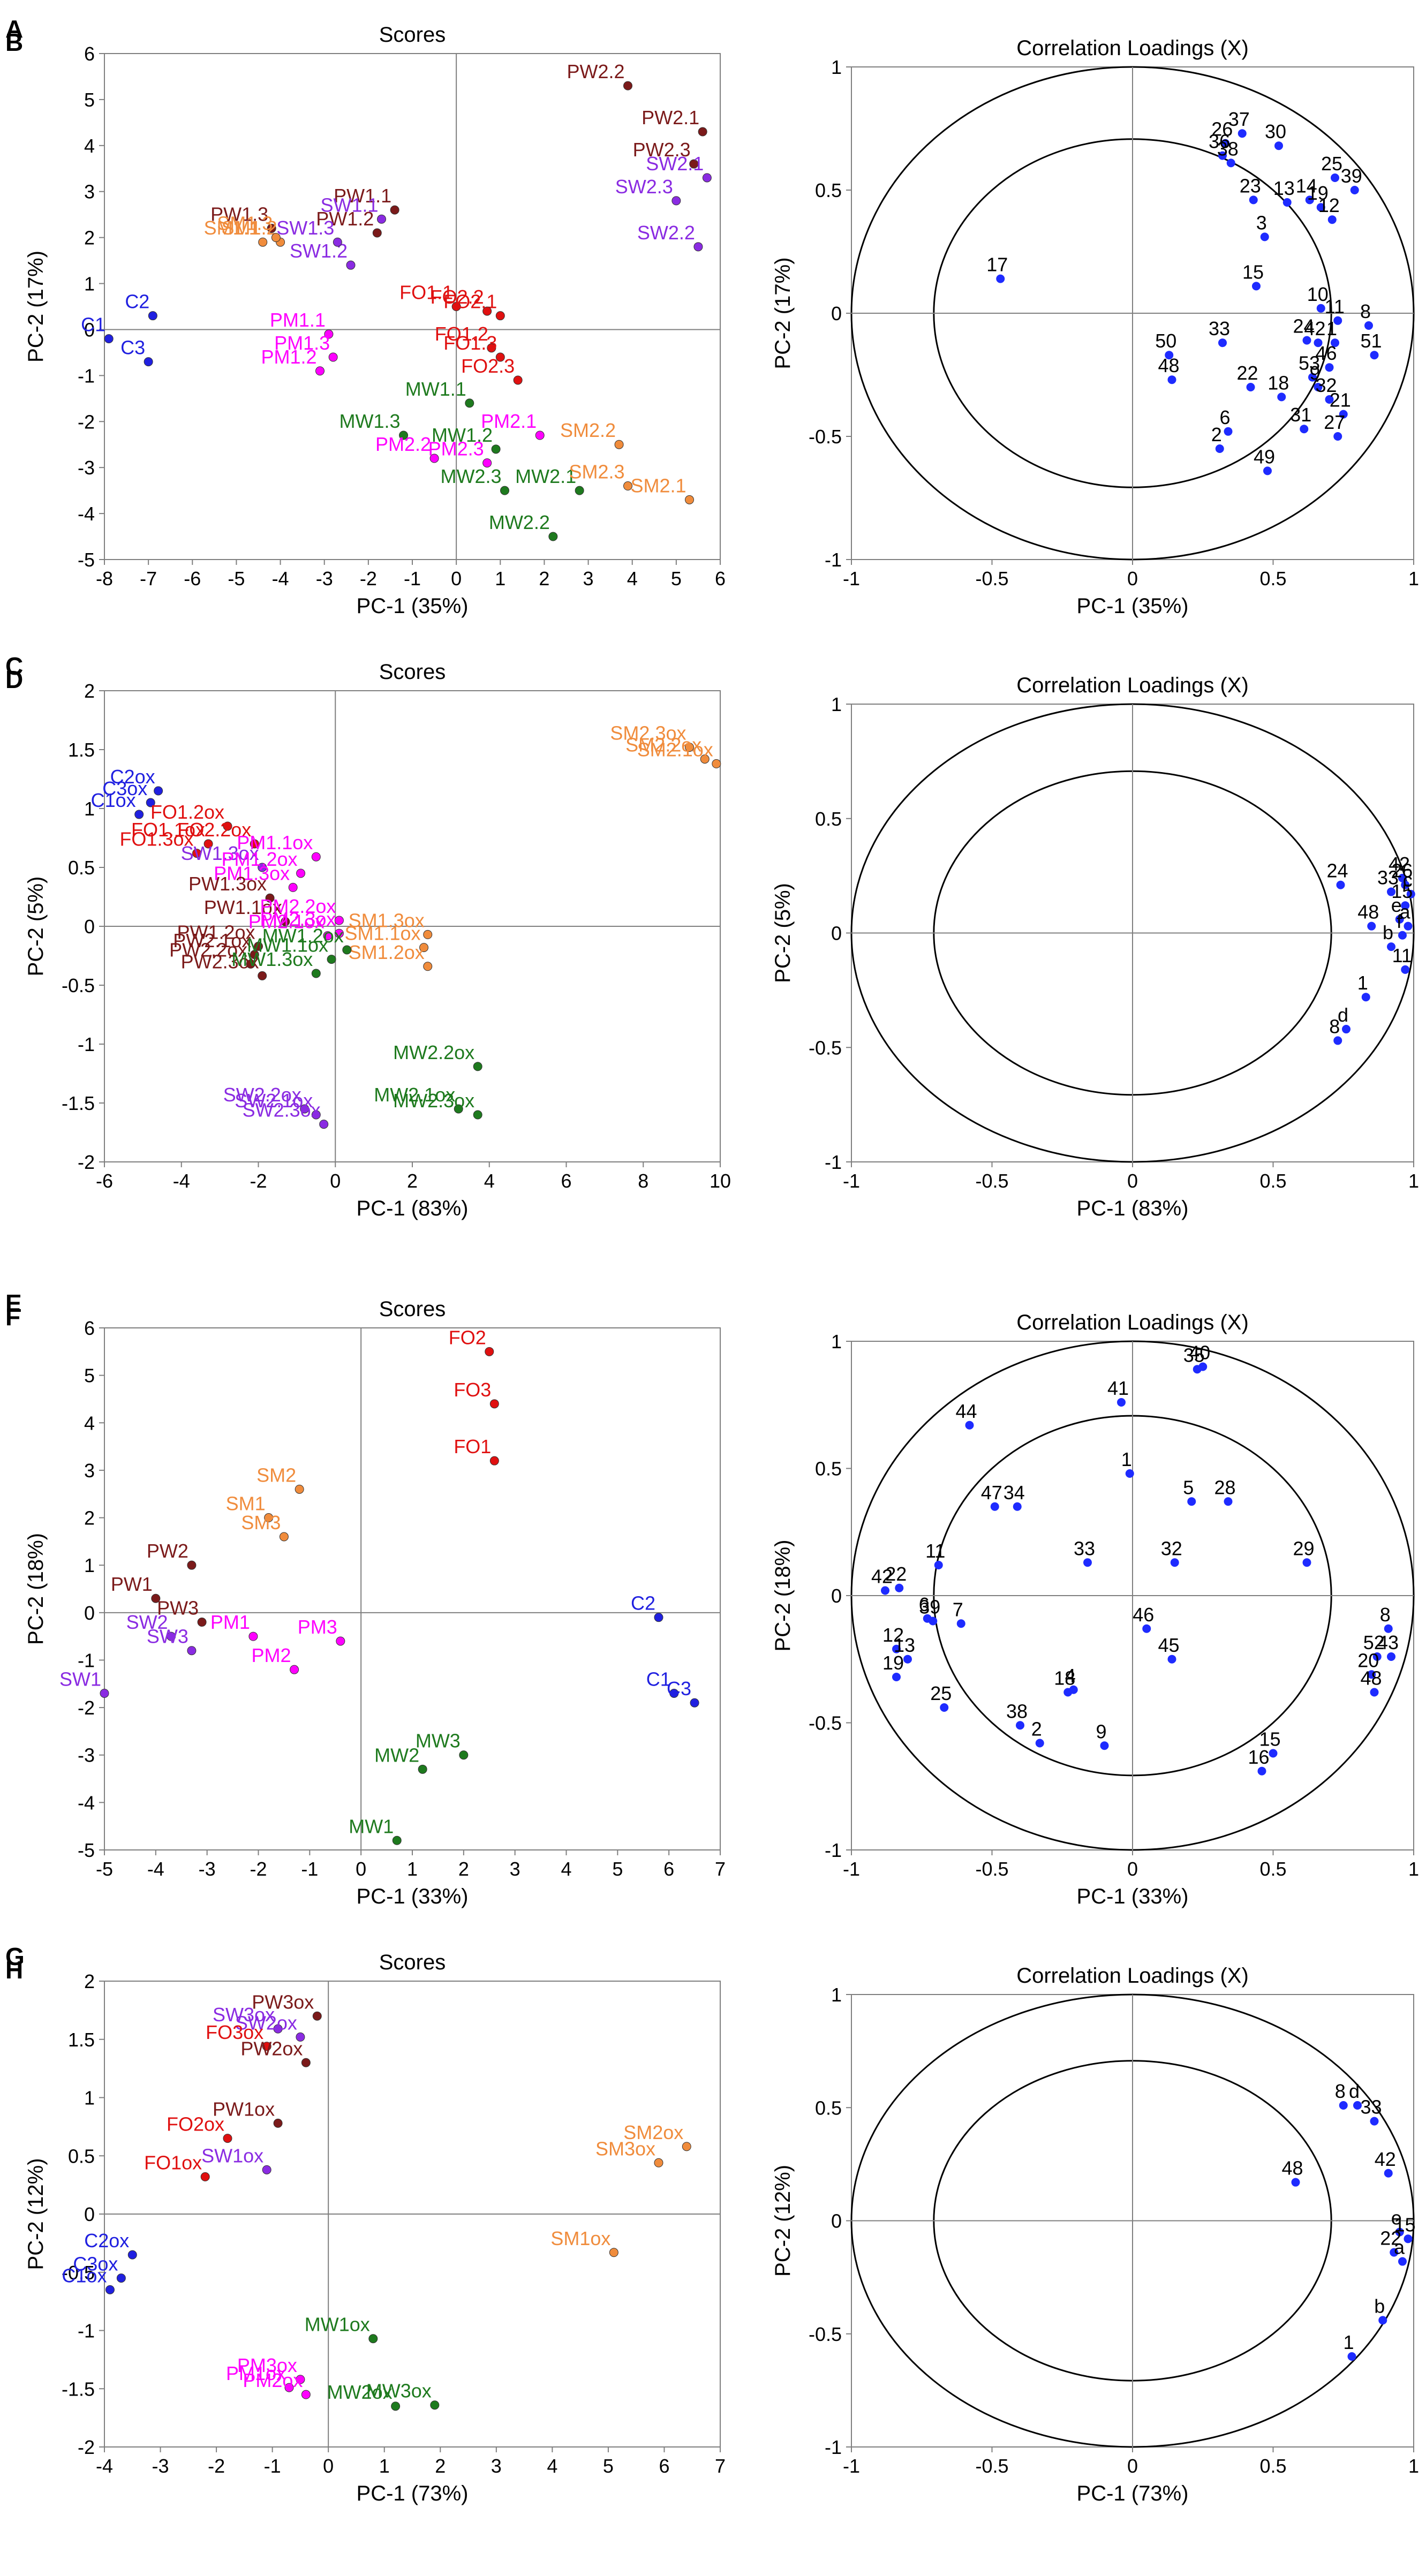 The width and height of the screenshot is (1426, 2576). What do you see at coordinates (87, 2447) in the screenshot?
I see `y-tick-label: -2` at bounding box center [87, 2447].